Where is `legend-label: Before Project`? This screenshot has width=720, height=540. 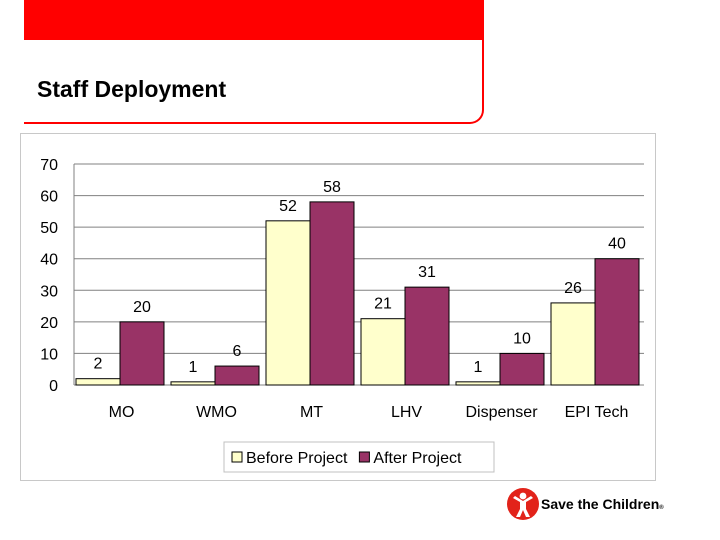
legend-label: Before Project is located at coordinates (297, 458).